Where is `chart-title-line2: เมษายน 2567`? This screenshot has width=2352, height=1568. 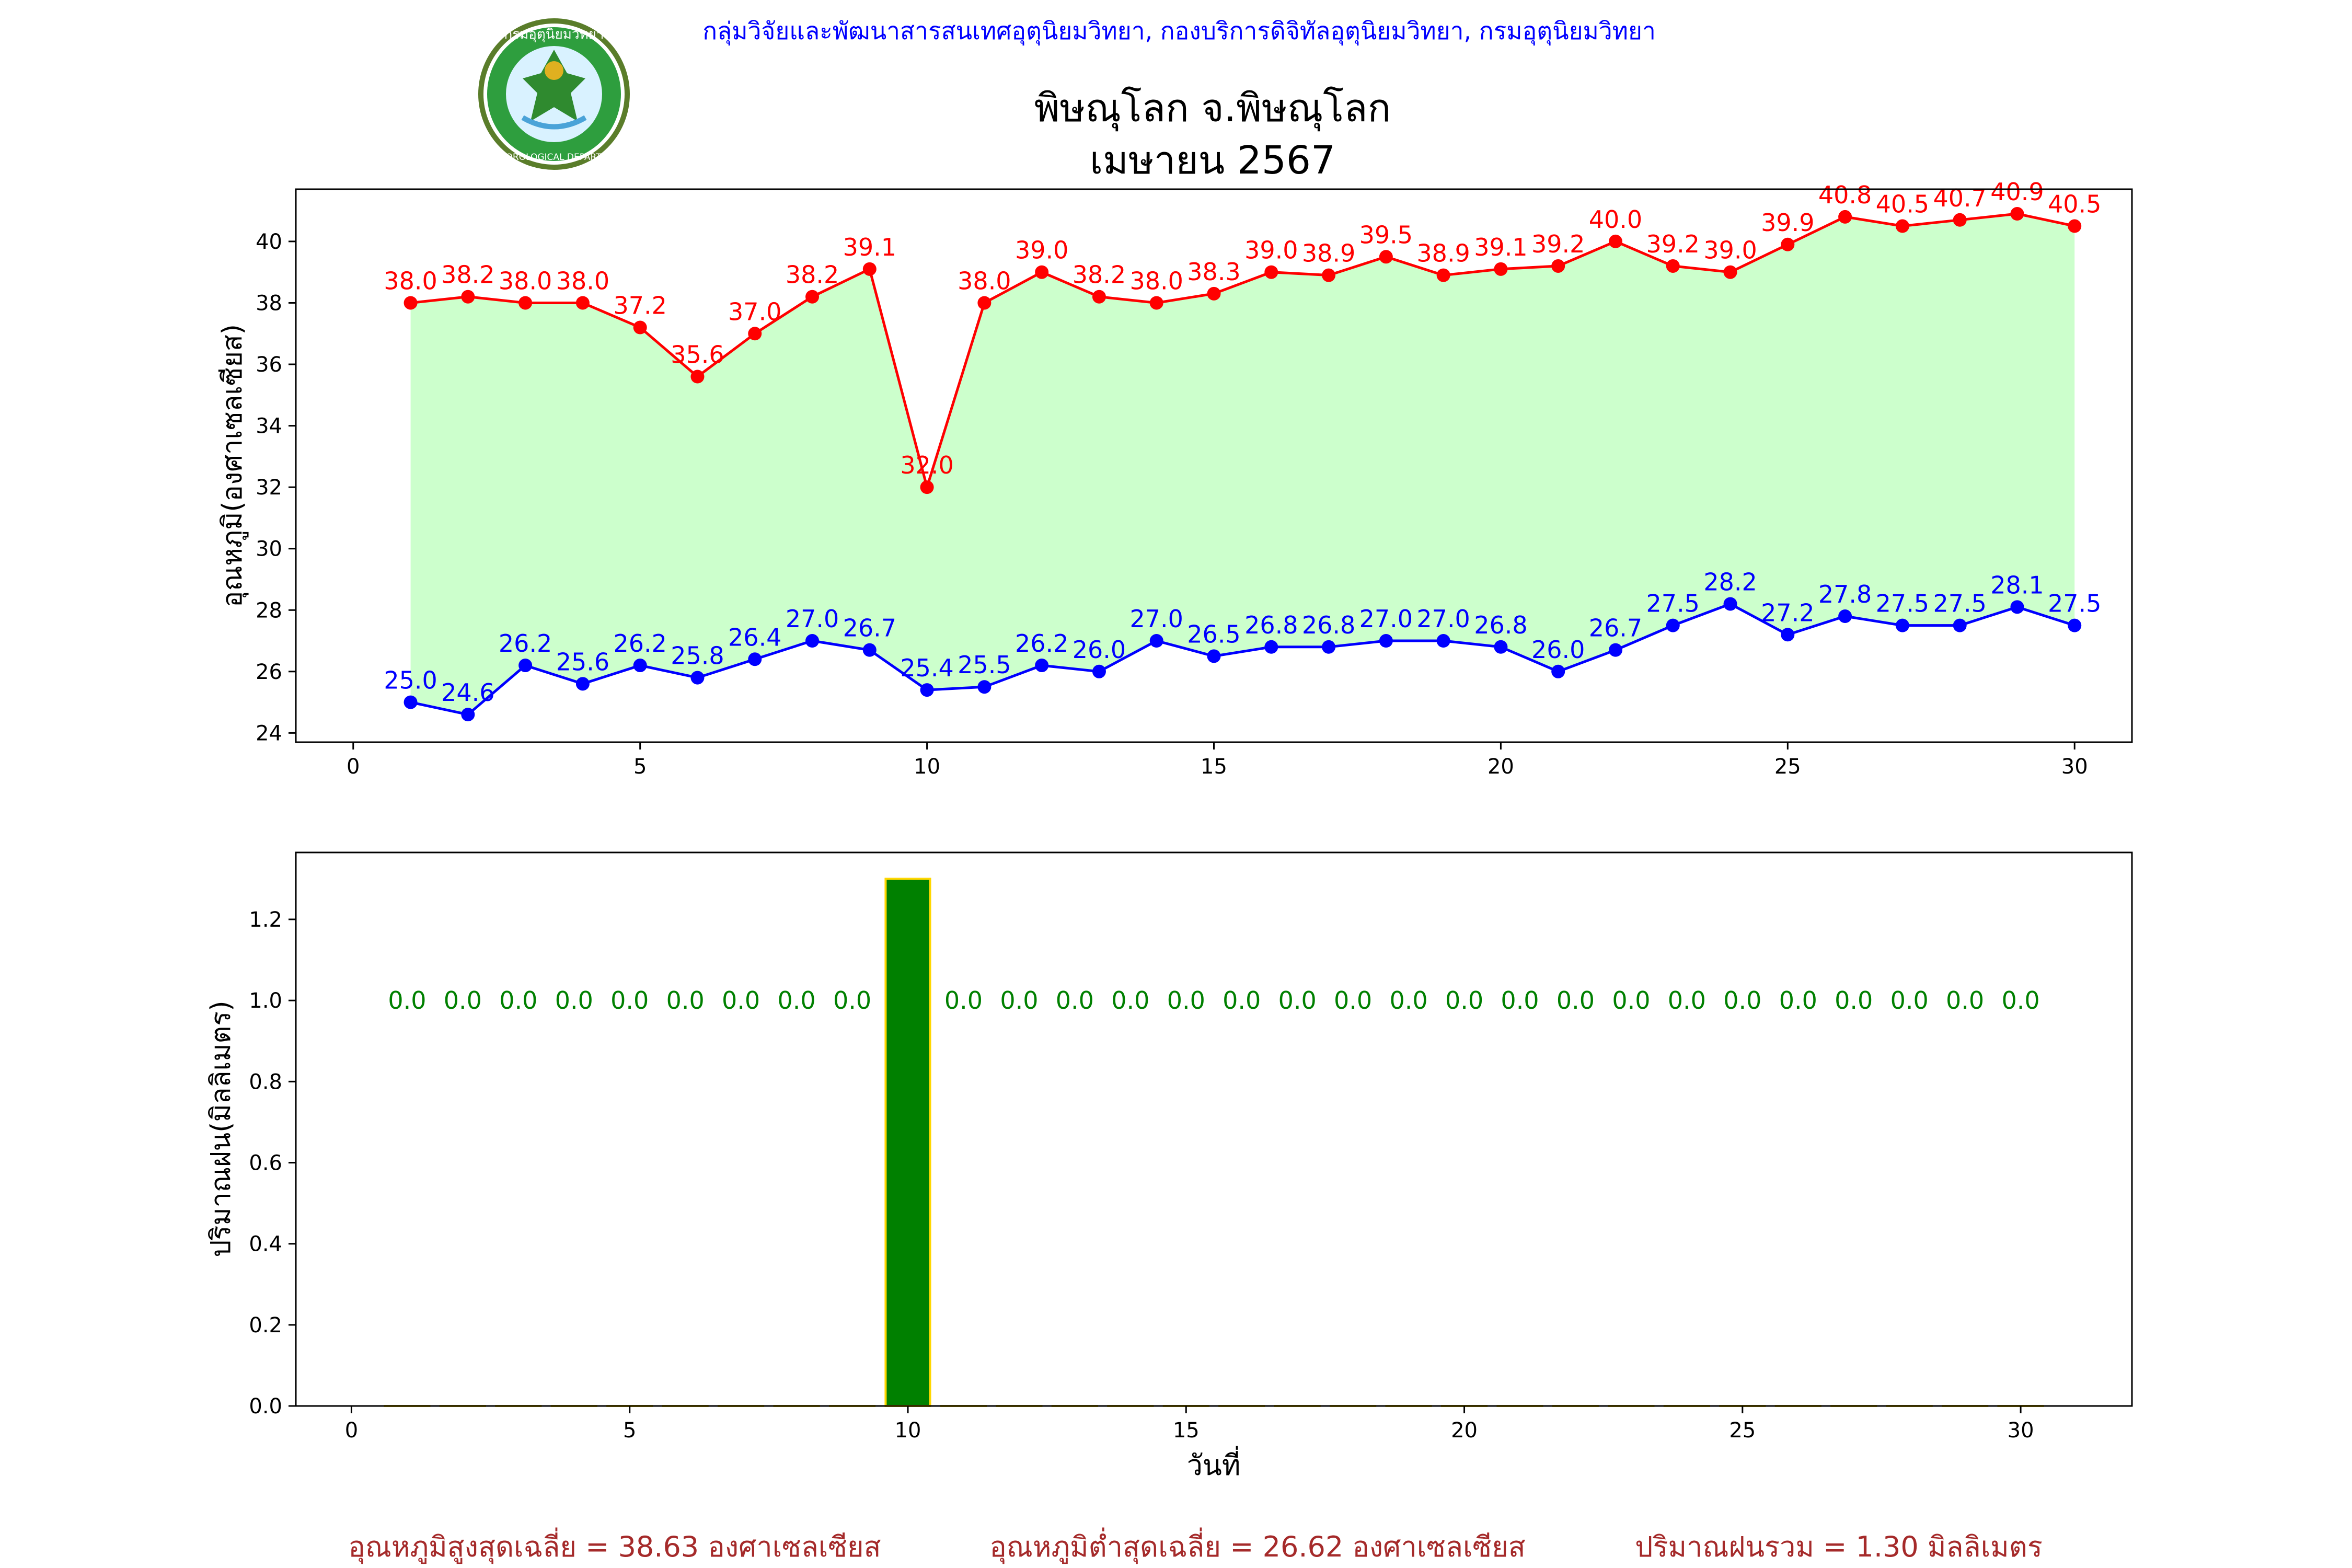 chart-title-line2: เมษายน 2567 is located at coordinates (1212, 160).